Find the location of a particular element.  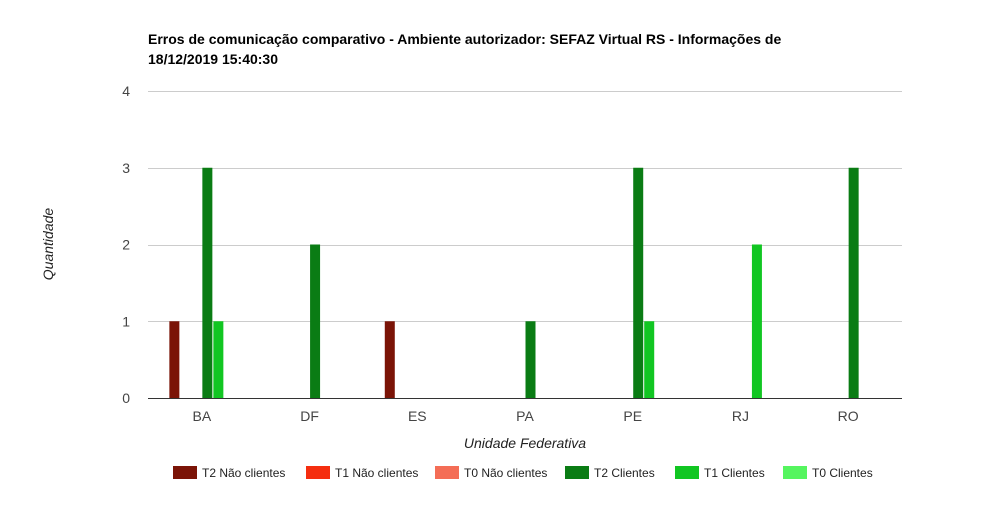

legend-label: T1 Não clientes is located at coordinates (376, 473).